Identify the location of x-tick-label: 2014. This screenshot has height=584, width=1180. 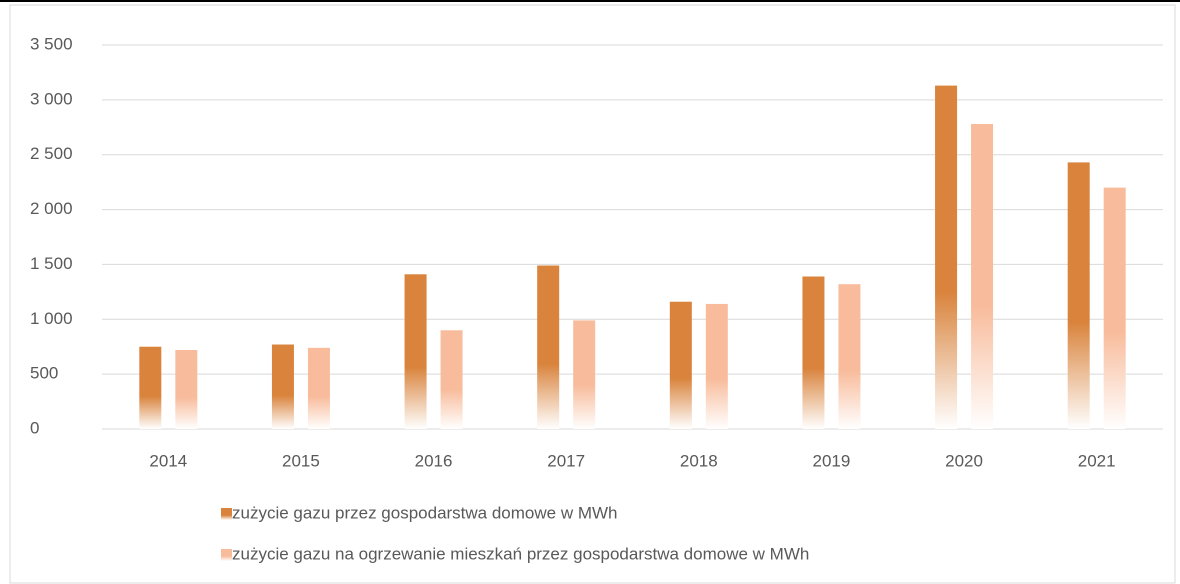
(168, 460).